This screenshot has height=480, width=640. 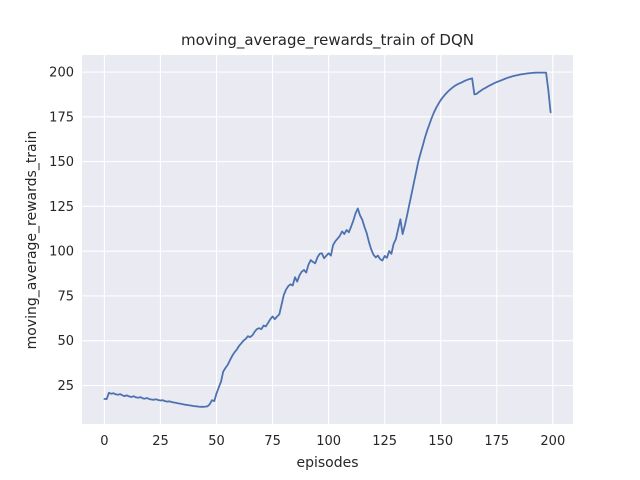 I want to click on x-tick-label: 175, so click(x=496, y=441).